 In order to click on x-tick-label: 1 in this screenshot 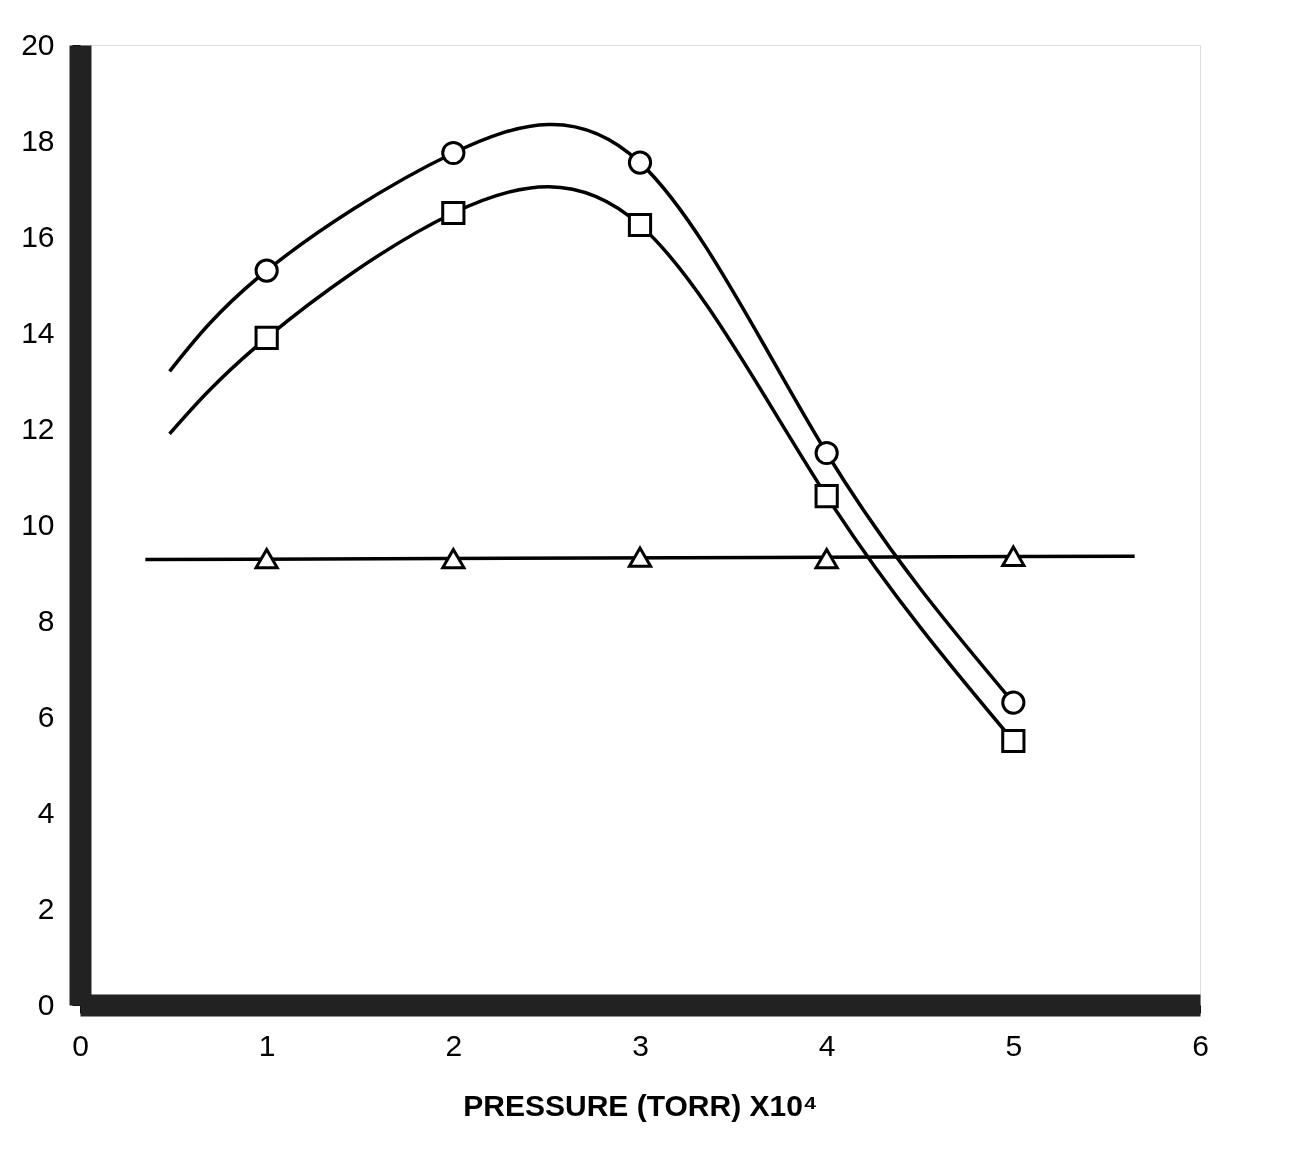, I will do `click(267, 1045)`.